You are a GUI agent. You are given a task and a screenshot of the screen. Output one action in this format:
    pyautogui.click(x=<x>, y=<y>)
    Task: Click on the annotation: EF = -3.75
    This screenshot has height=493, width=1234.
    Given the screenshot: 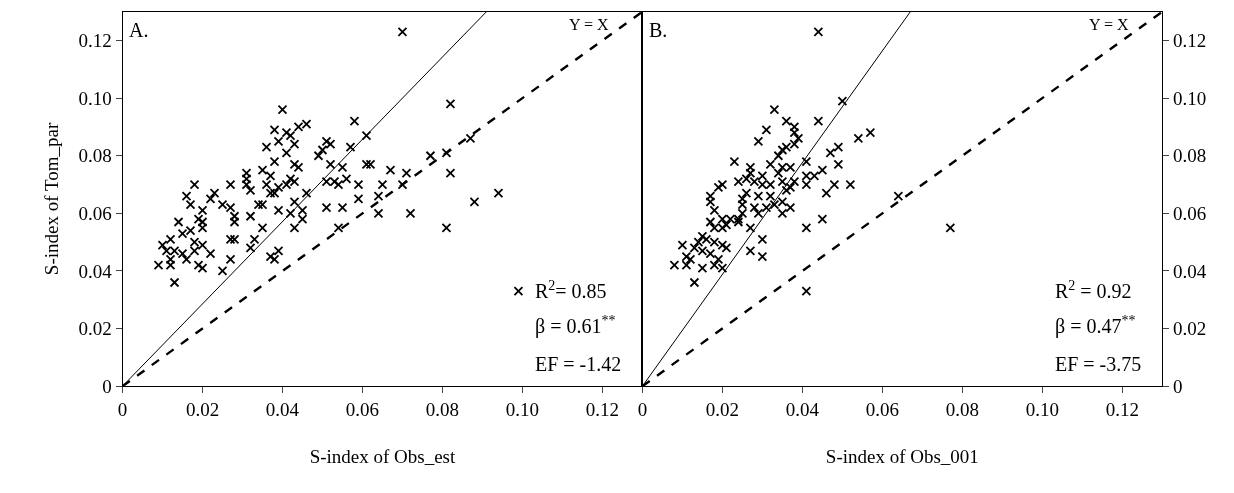 What is the action you would take?
    pyautogui.click(x=1098, y=364)
    